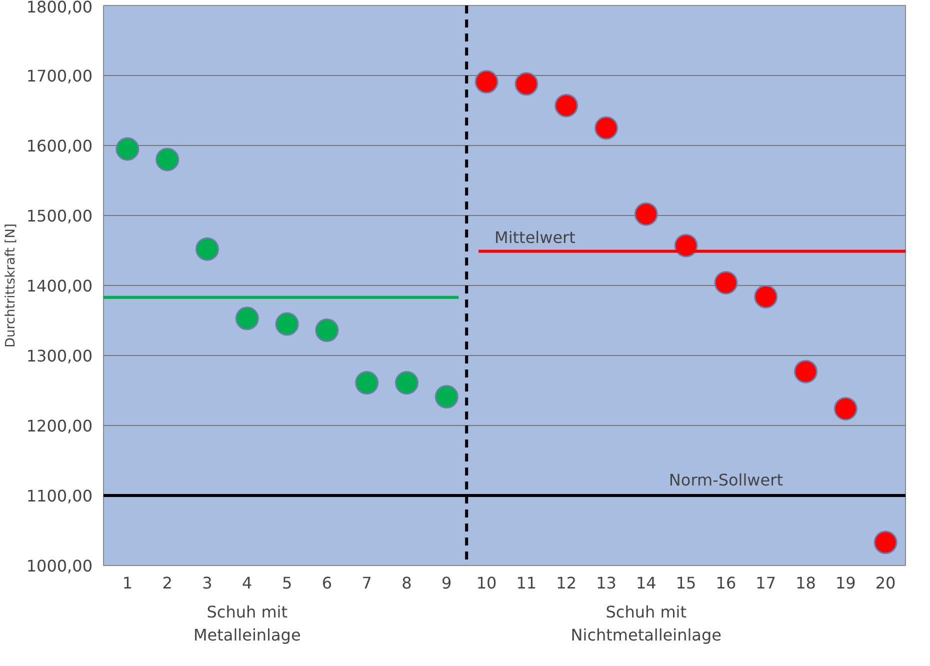  I want to click on y-tick-label: 1000,00, so click(59, 566).